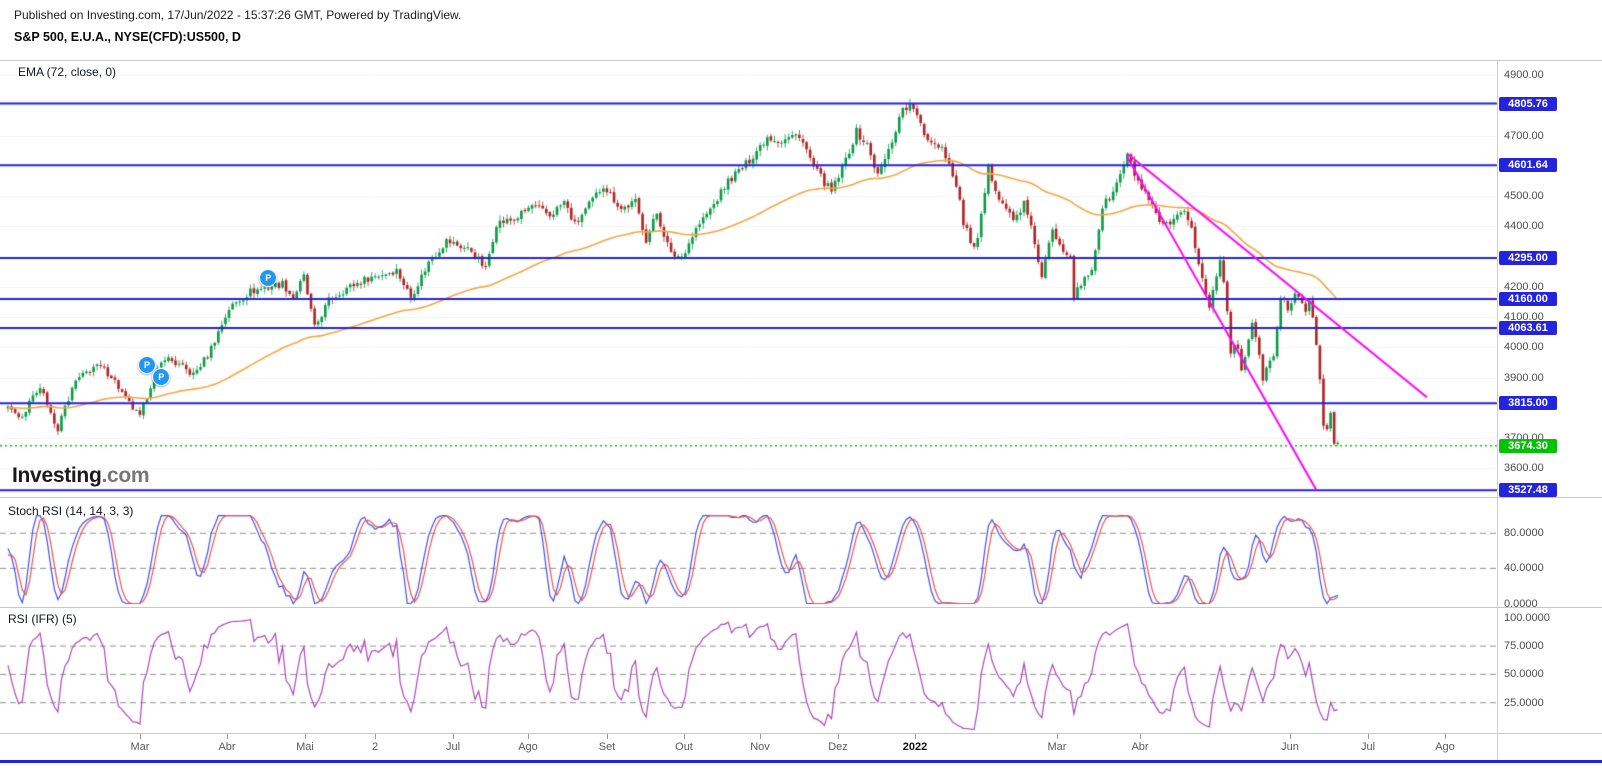  Describe the element at coordinates (71, 511) in the screenshot. I see `stoch-rsi-indicator-label: Stoch RSI (14, 14, 3, 3)` at that location.